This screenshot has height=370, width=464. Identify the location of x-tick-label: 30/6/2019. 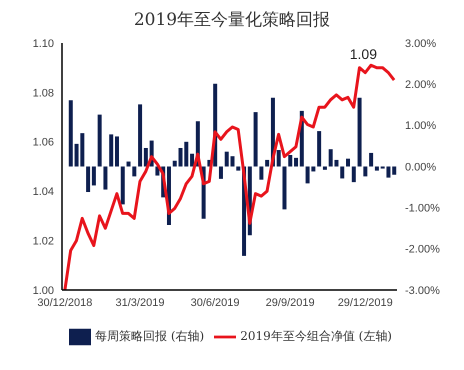
(215, 302).